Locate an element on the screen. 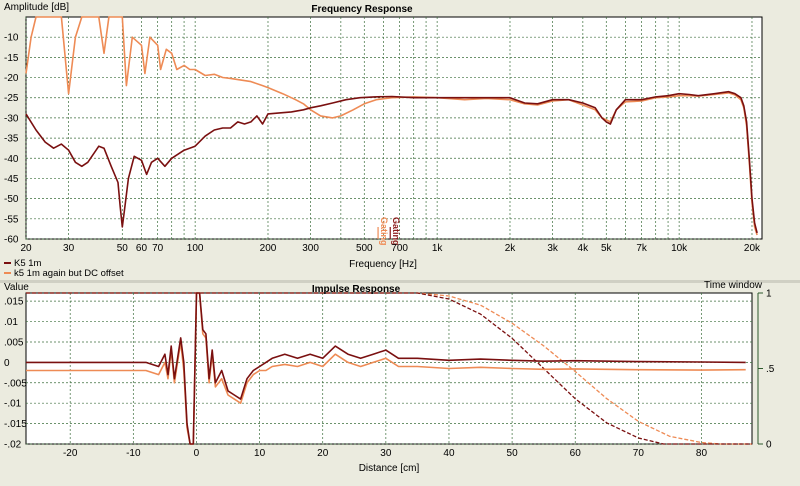  impulse-x-tick-label: 0 is located at coordinates (197, 453).